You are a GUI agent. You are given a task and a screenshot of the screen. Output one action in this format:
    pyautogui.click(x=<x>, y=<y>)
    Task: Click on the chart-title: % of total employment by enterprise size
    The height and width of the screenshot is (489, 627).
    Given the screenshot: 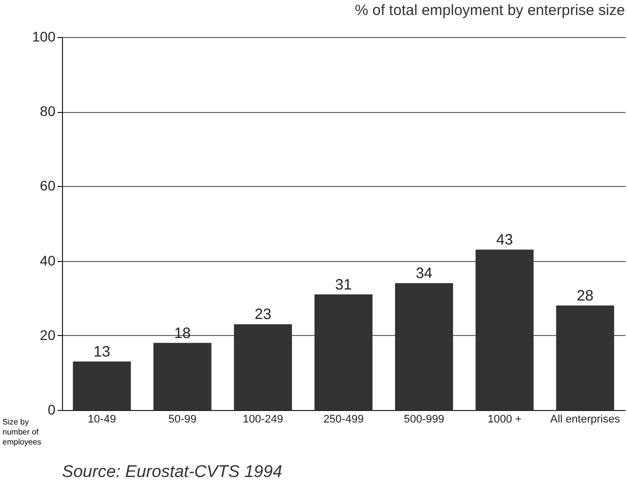 What is the action you would take?
    pyautogui.click(x=489, y=10)
    